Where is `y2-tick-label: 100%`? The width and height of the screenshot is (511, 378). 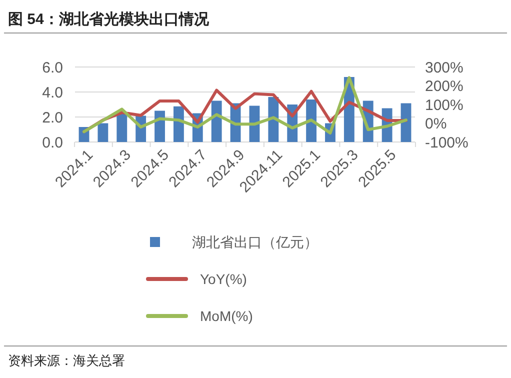
y2-tick-label: 100% is located at coordinates (444, 105).